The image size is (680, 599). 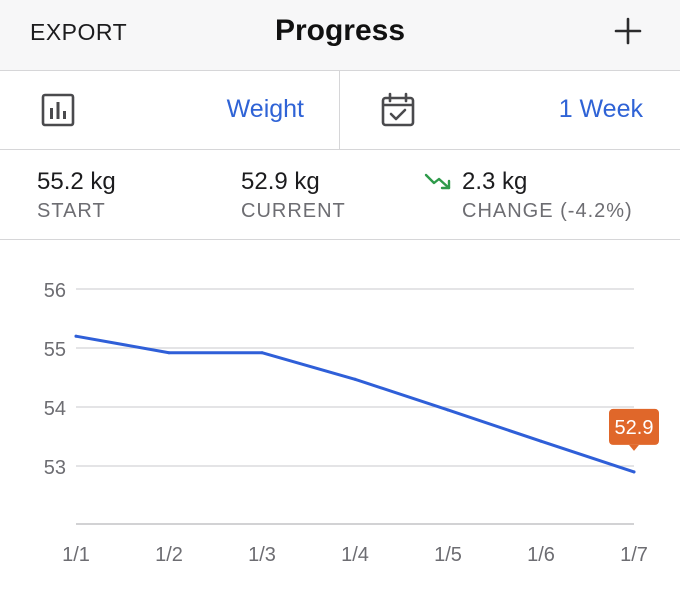 I want to click on selector-divider, so click(x=339, y=110).